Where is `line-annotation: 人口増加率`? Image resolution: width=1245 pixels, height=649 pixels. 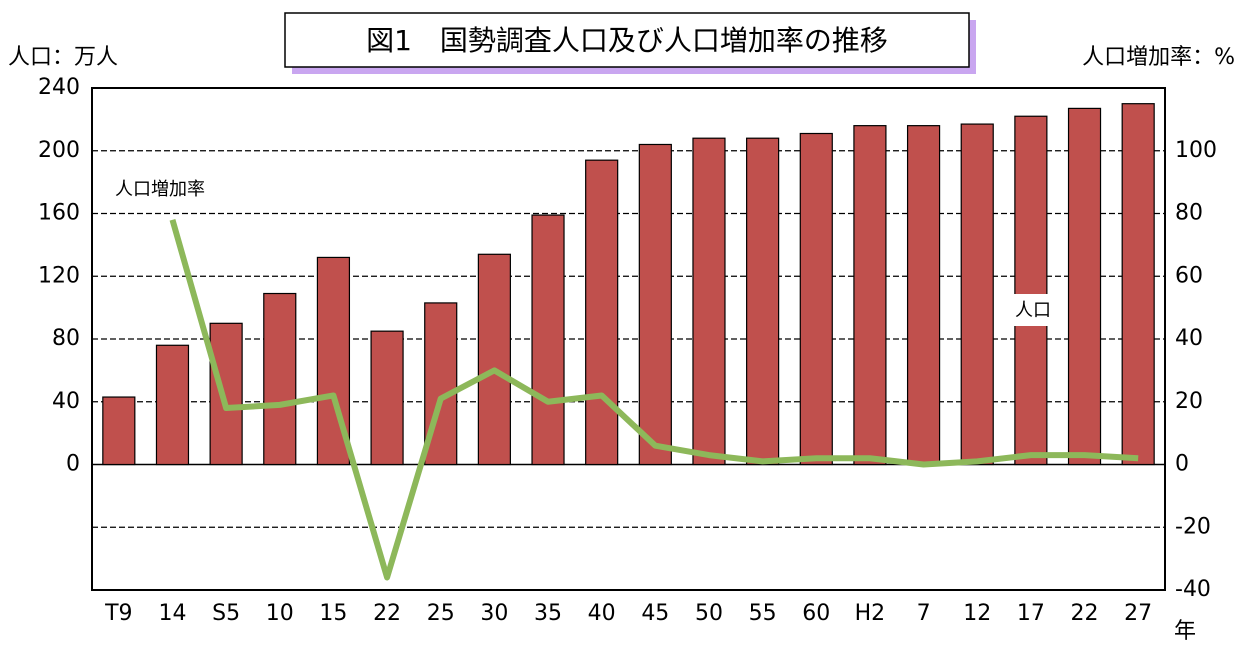
line-annotation: 人口増加率 is located at coordinates (160, 189).